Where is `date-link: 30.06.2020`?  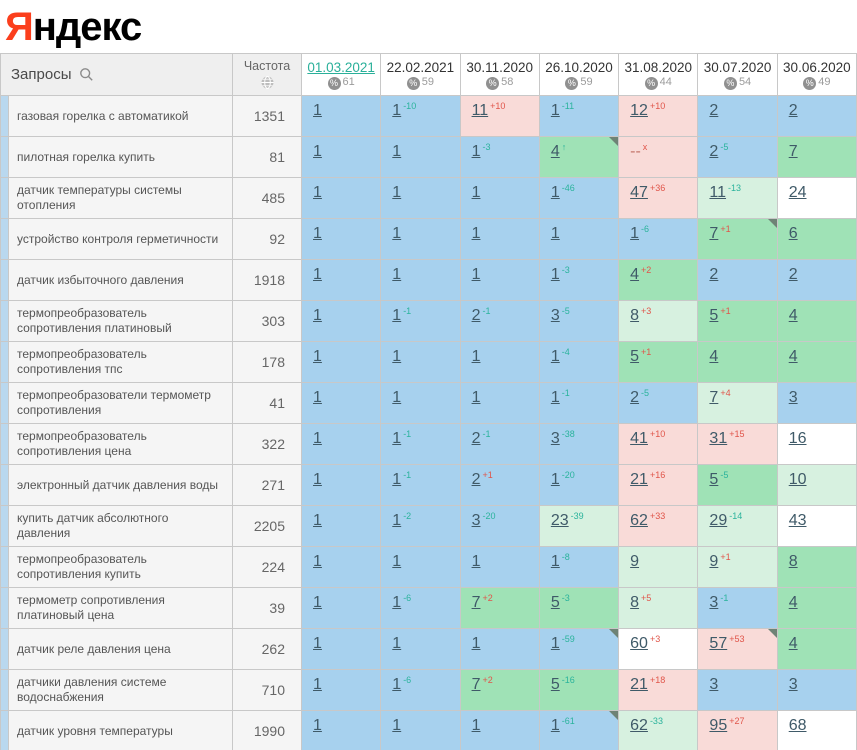 date-link: 30.06.2020 is located at coordinates (817, 67).